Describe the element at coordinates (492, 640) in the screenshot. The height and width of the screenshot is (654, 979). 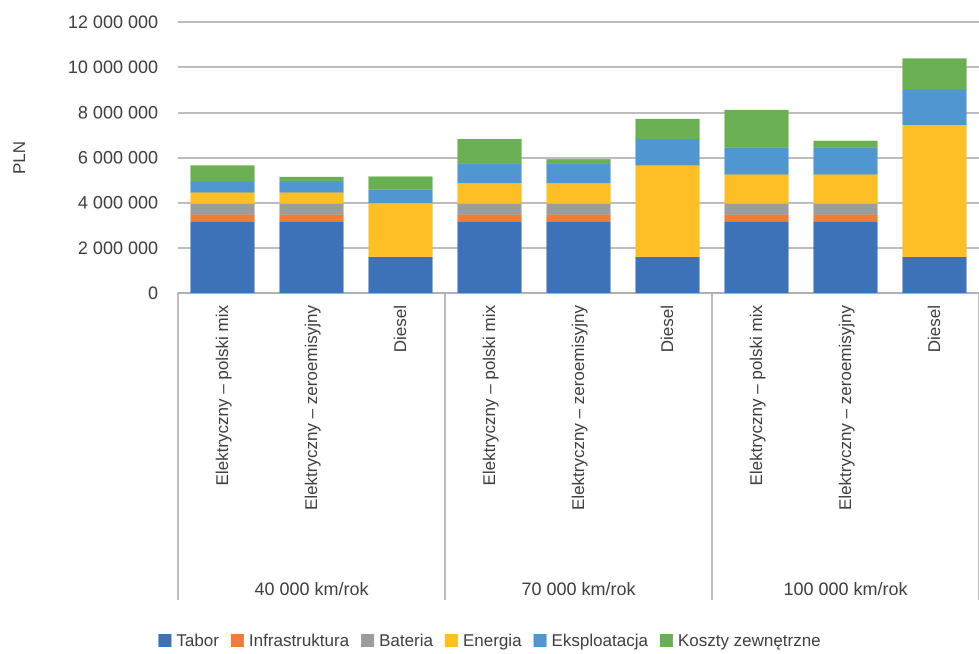
I see `legend-label: Energia` at that location.